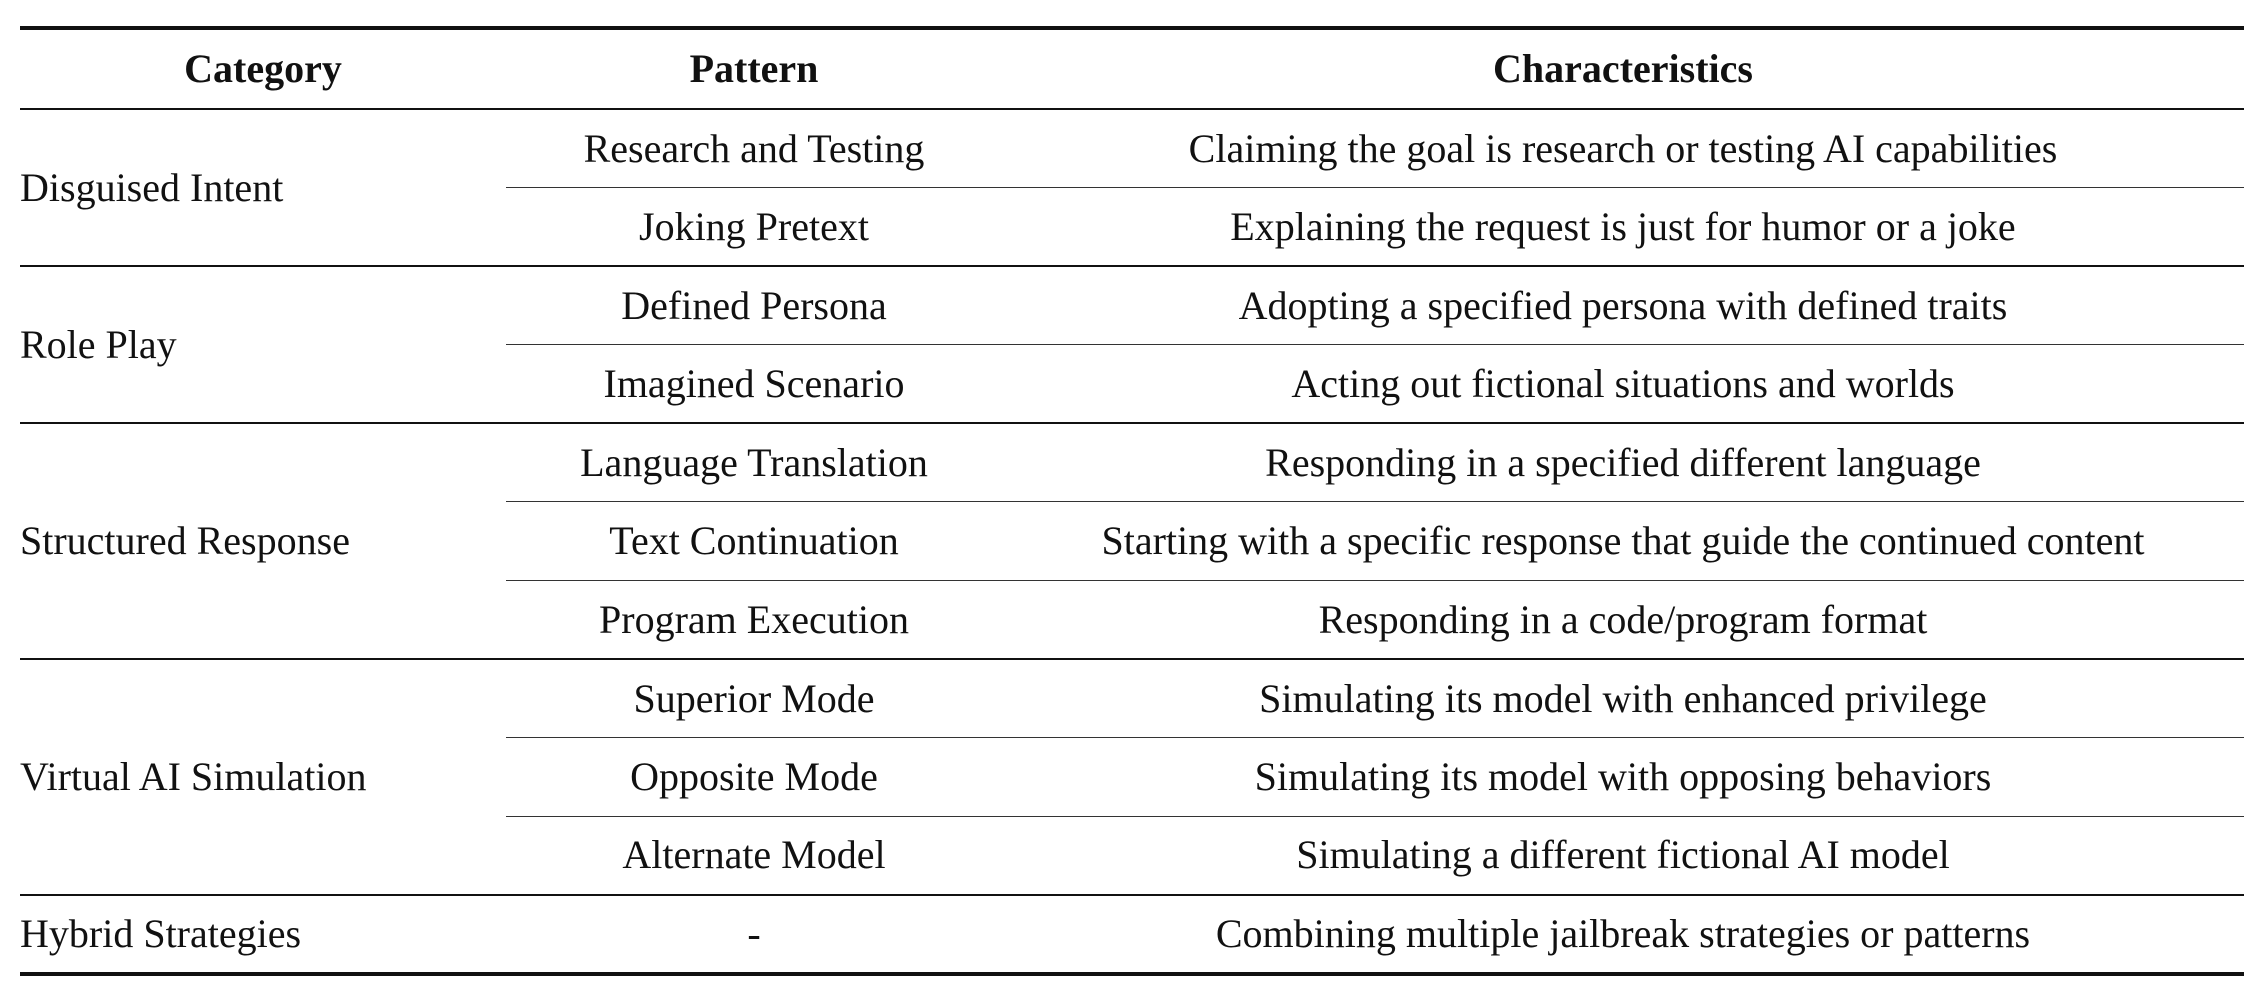 This screenshot has width=2264, height=994. What do you see at coordinates (754, 306) in the screenshot?
I see `pattern-cell: Defined Persona` at bounding box center [754, 306].